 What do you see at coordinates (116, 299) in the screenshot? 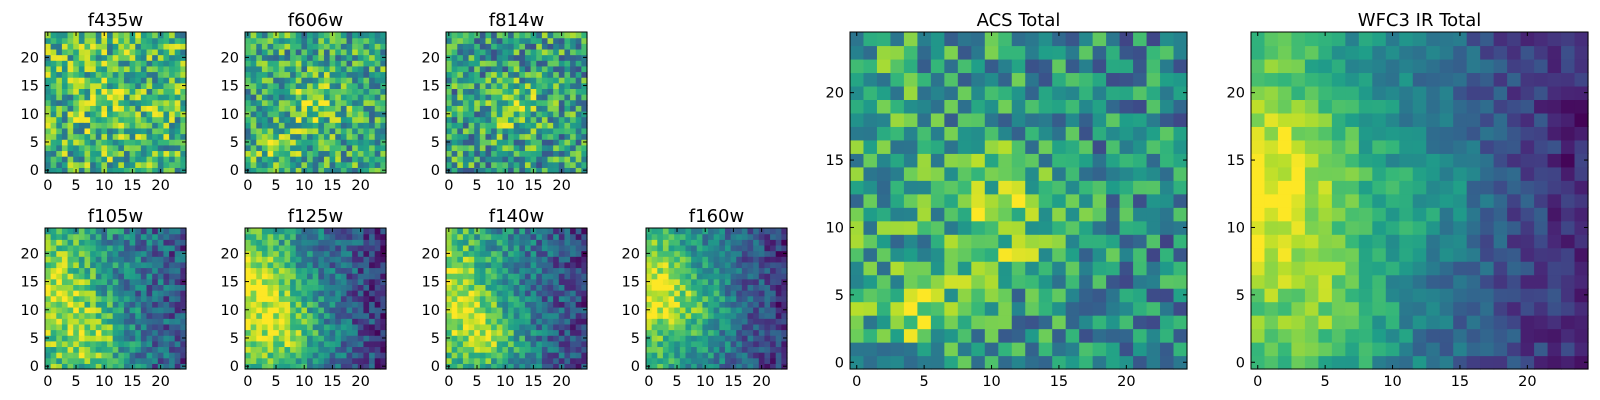
I see `heatmap-cells` at bounding box center [116, 299].